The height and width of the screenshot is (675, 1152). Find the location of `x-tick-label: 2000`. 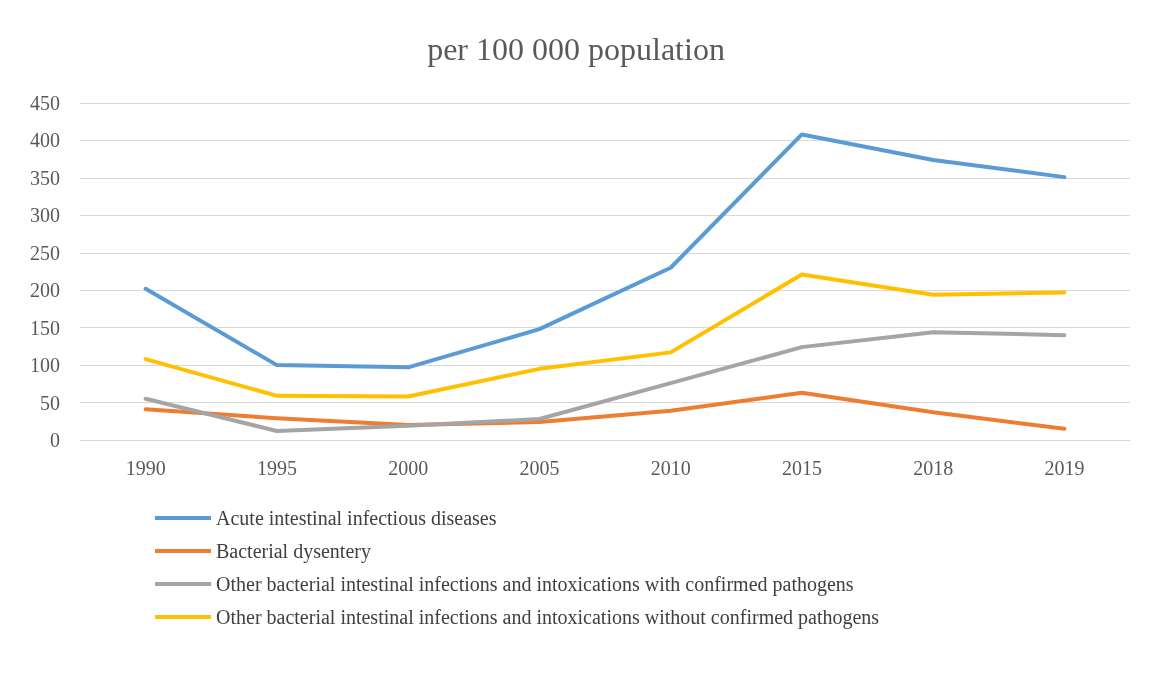

x-tick-label: 2000 is located at coordinates (408, 468).